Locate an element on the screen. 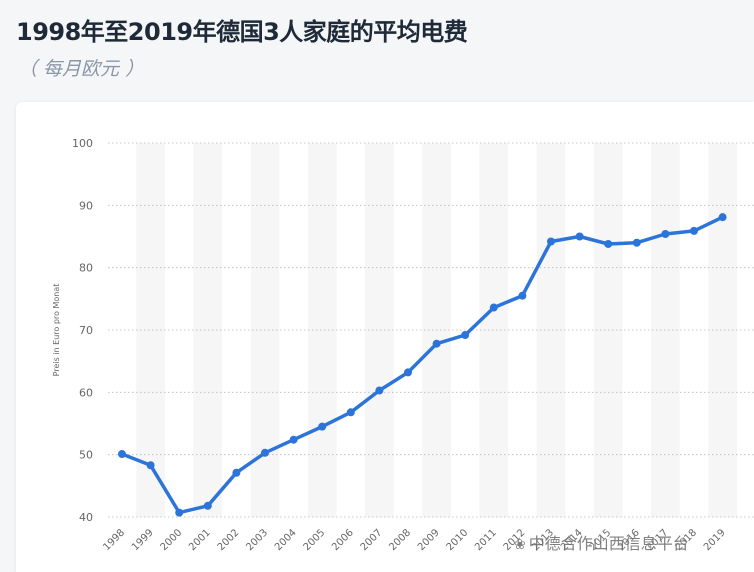 Image resolution: width=754 pixels, height=572 pixels. watermark: ❀ 中德合作山西信息平台 is located at coordinates (601, 542).